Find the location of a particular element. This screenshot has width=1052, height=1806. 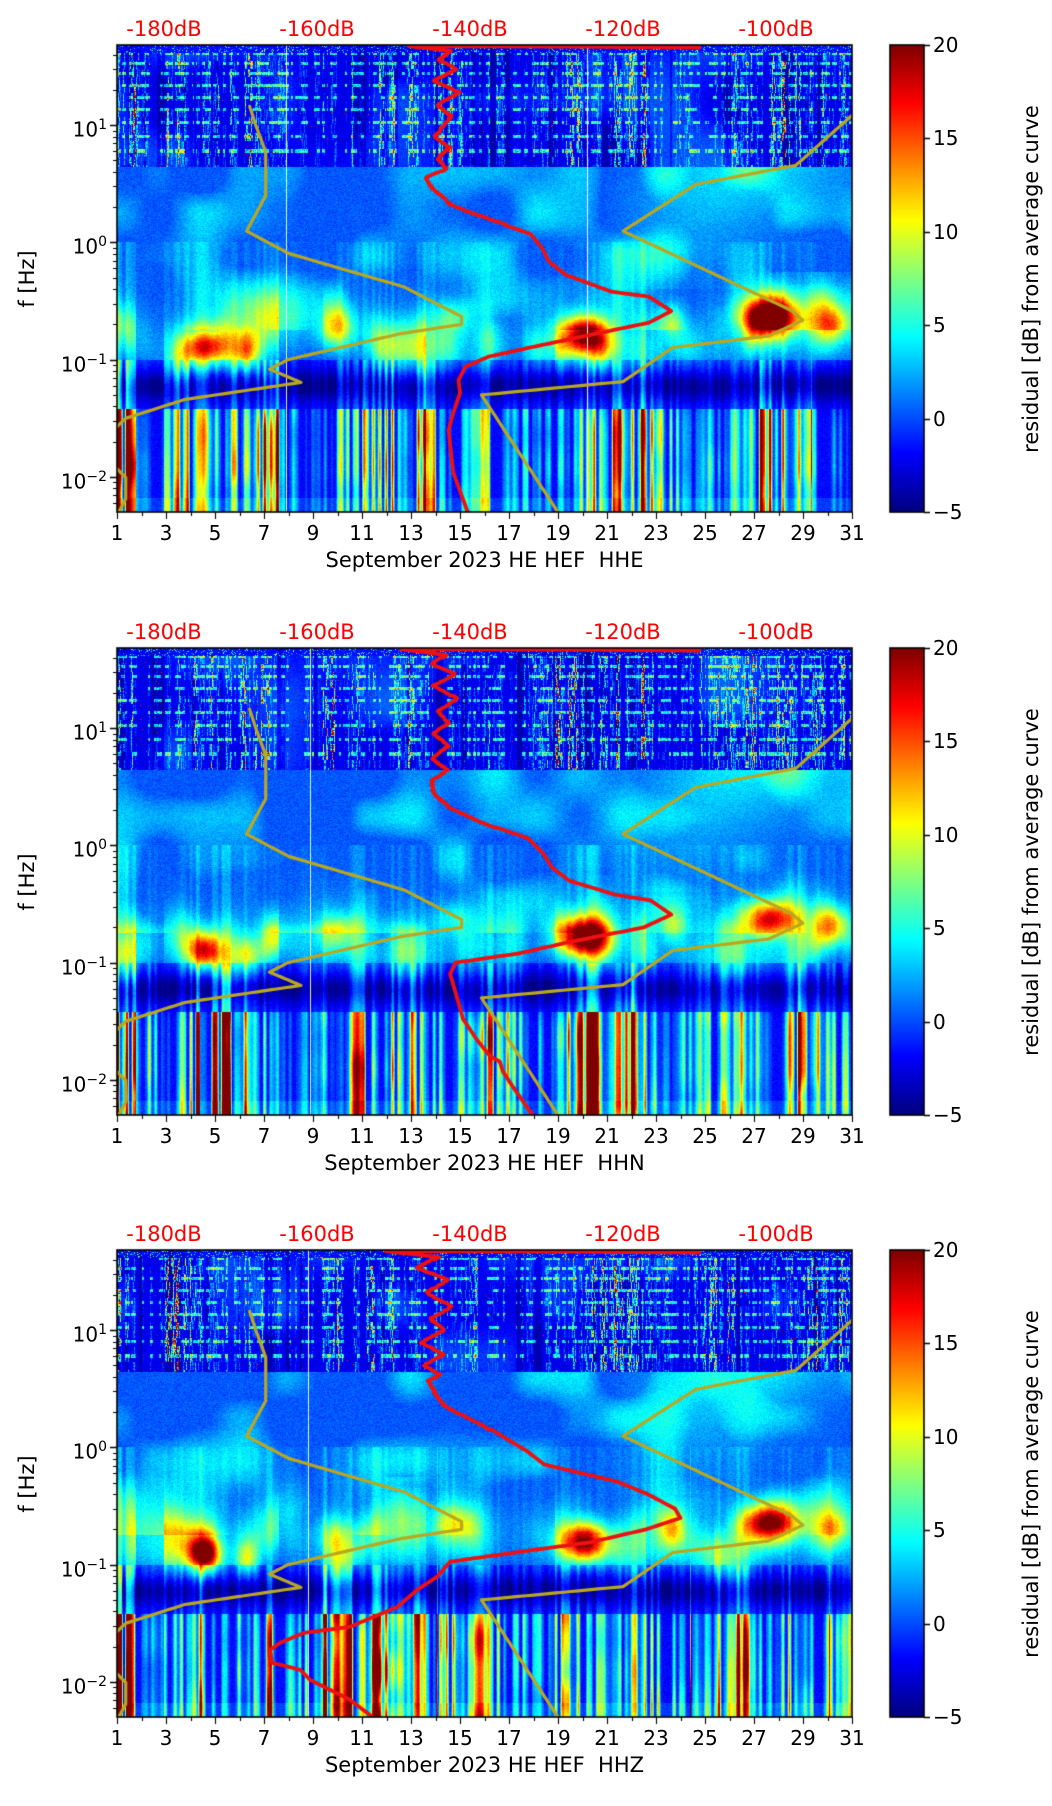

colorbar-label-hhn: residual [dB] from average curve is located at coordinates (1031, 881).